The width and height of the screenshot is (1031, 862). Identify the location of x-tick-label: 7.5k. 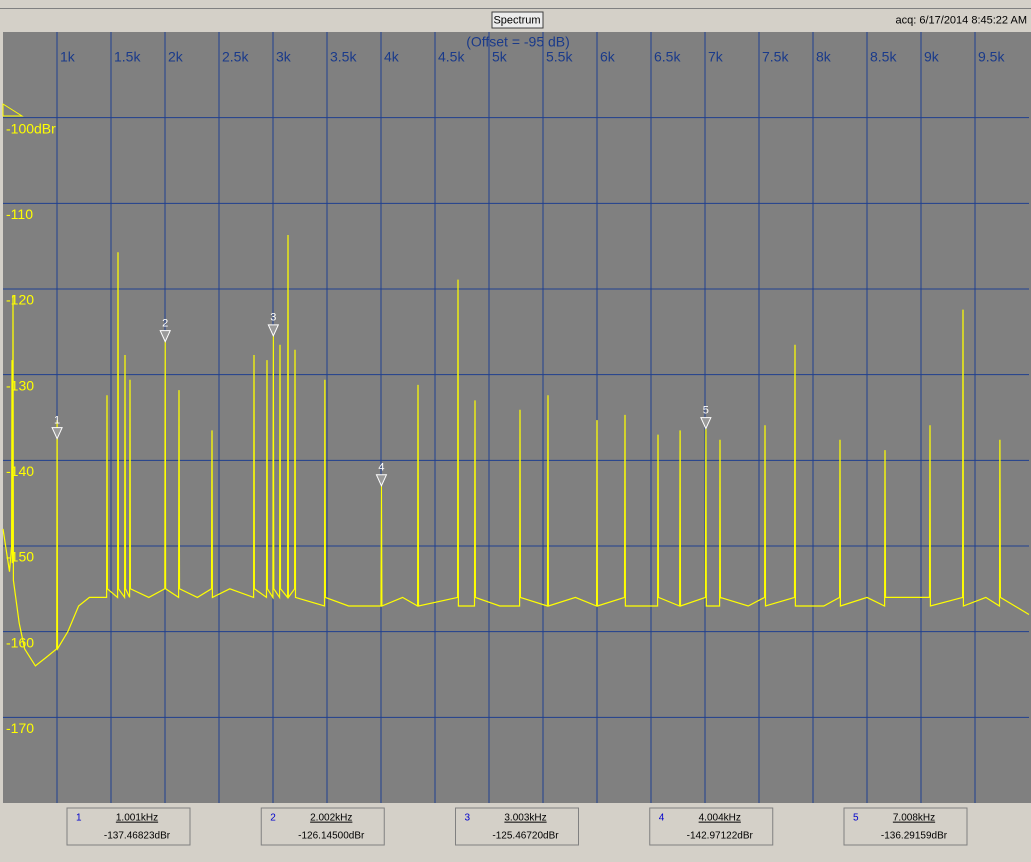
(775, 57).